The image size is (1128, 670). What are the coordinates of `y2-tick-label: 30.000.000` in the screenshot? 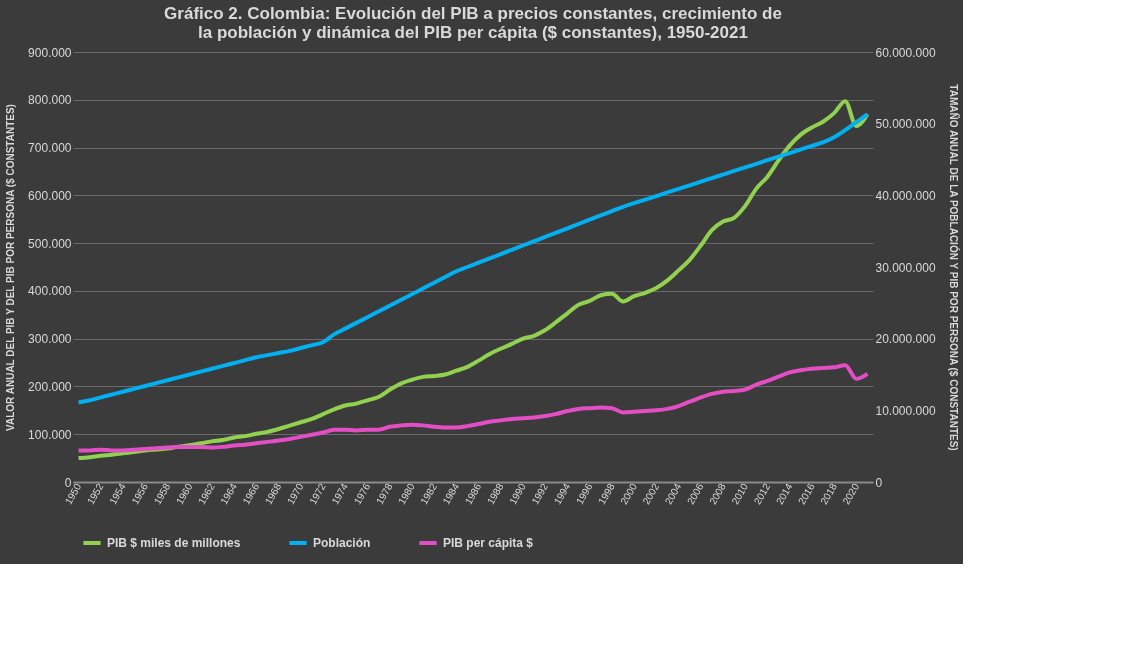 It's located at (905, 267).